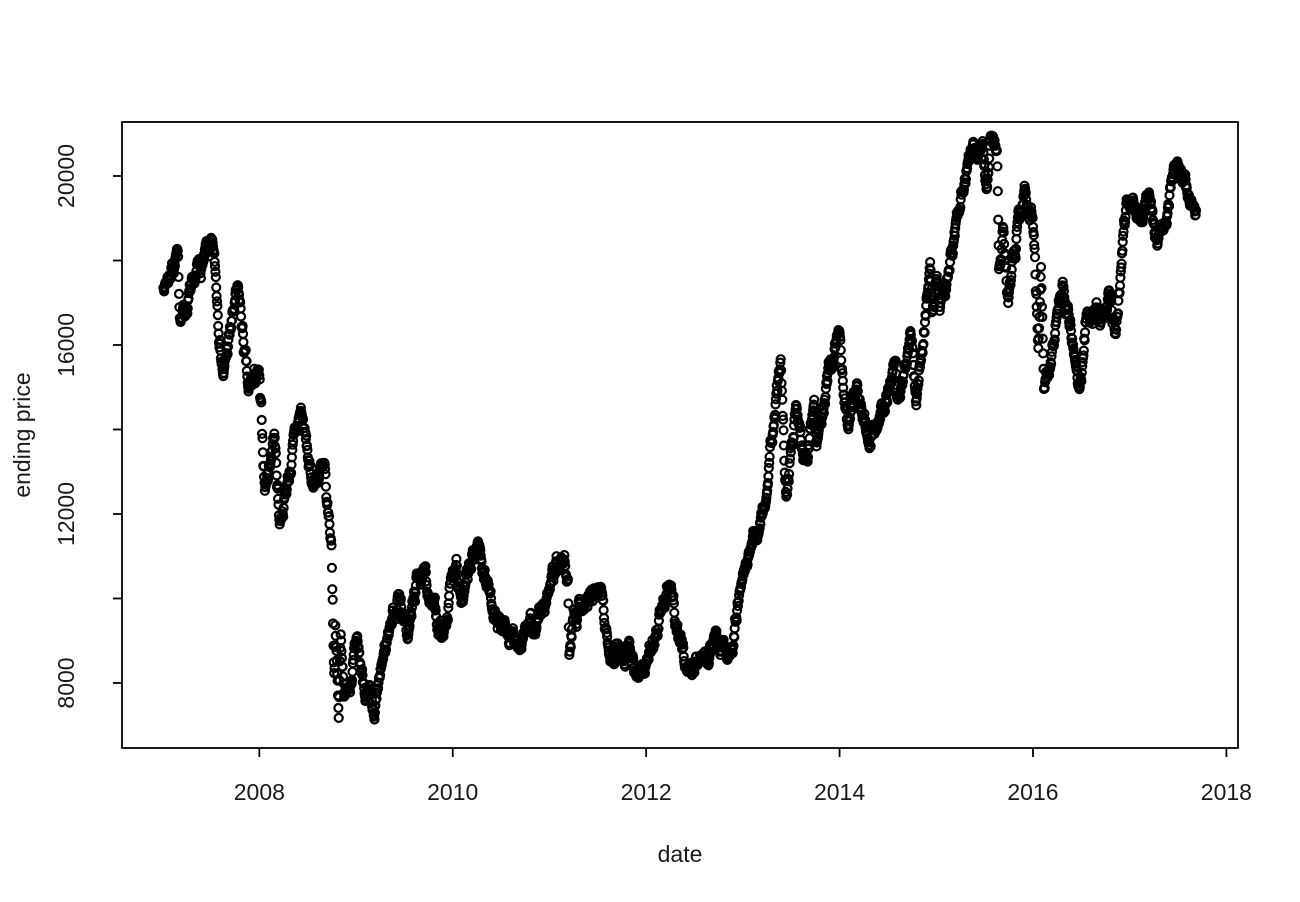 Image resolution: width=1300 pixels, height=902 pixels. What do you see at coordinates (22, 434) in the screenshot?
I see `y-axis-title: ending price` at bounding box center [22, 434].